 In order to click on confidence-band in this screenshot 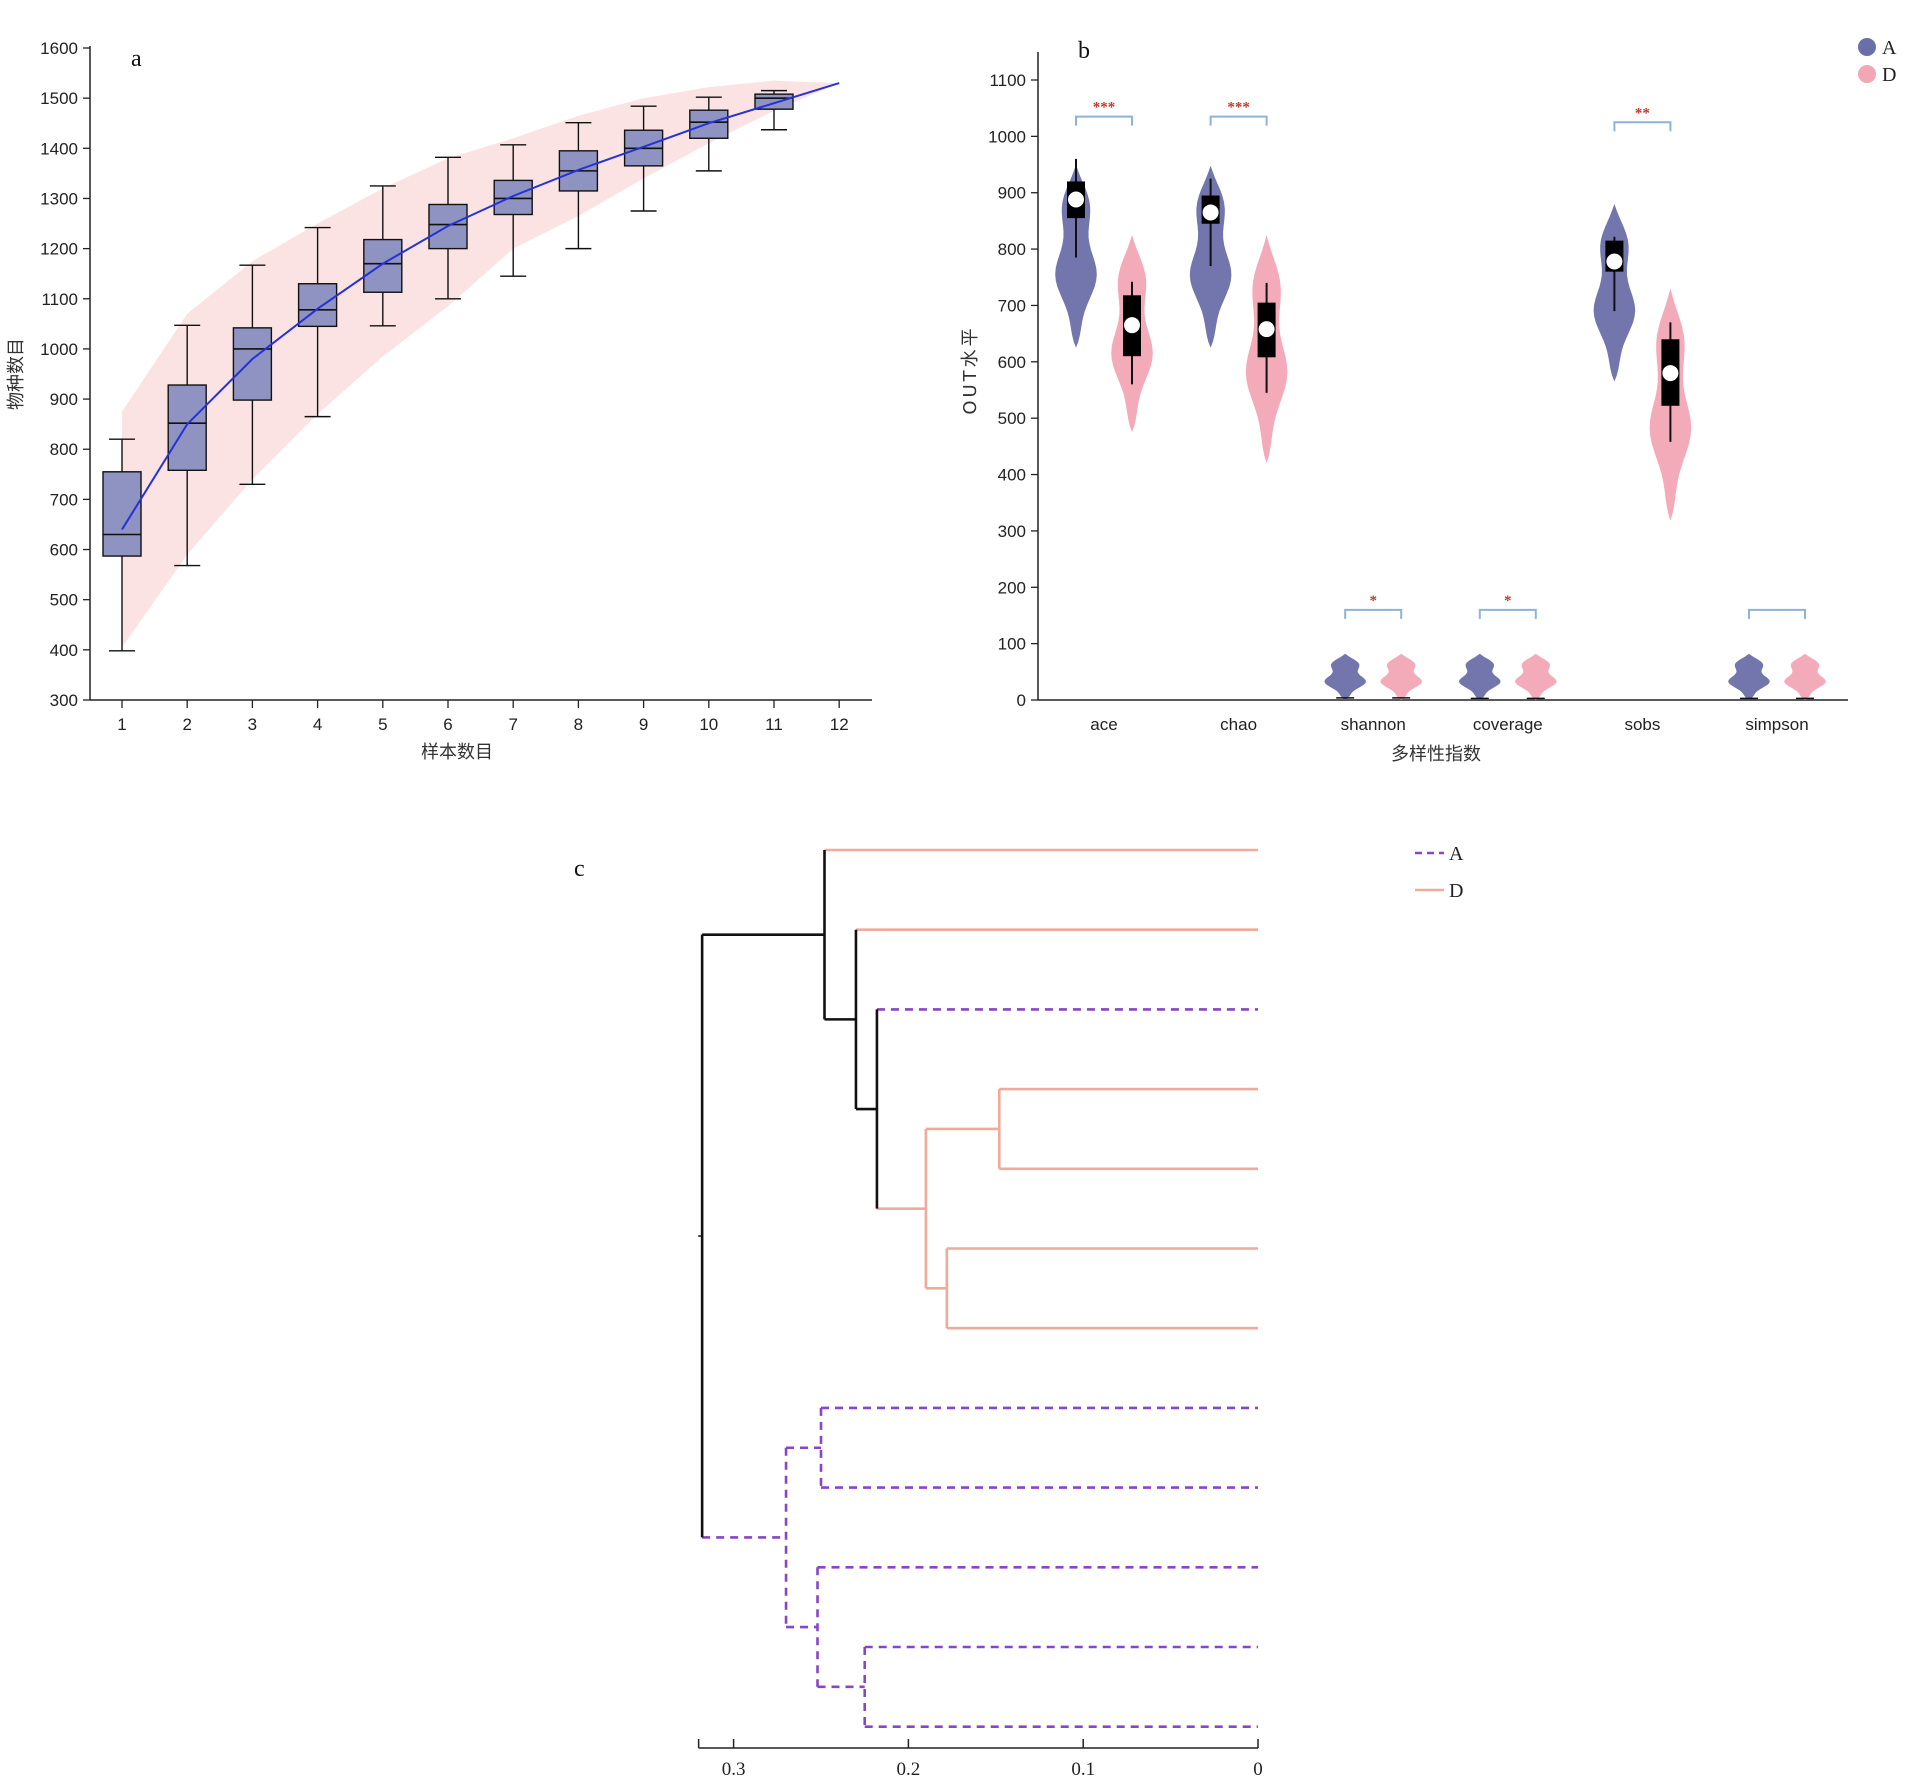, I will do `click(481, 364)`.